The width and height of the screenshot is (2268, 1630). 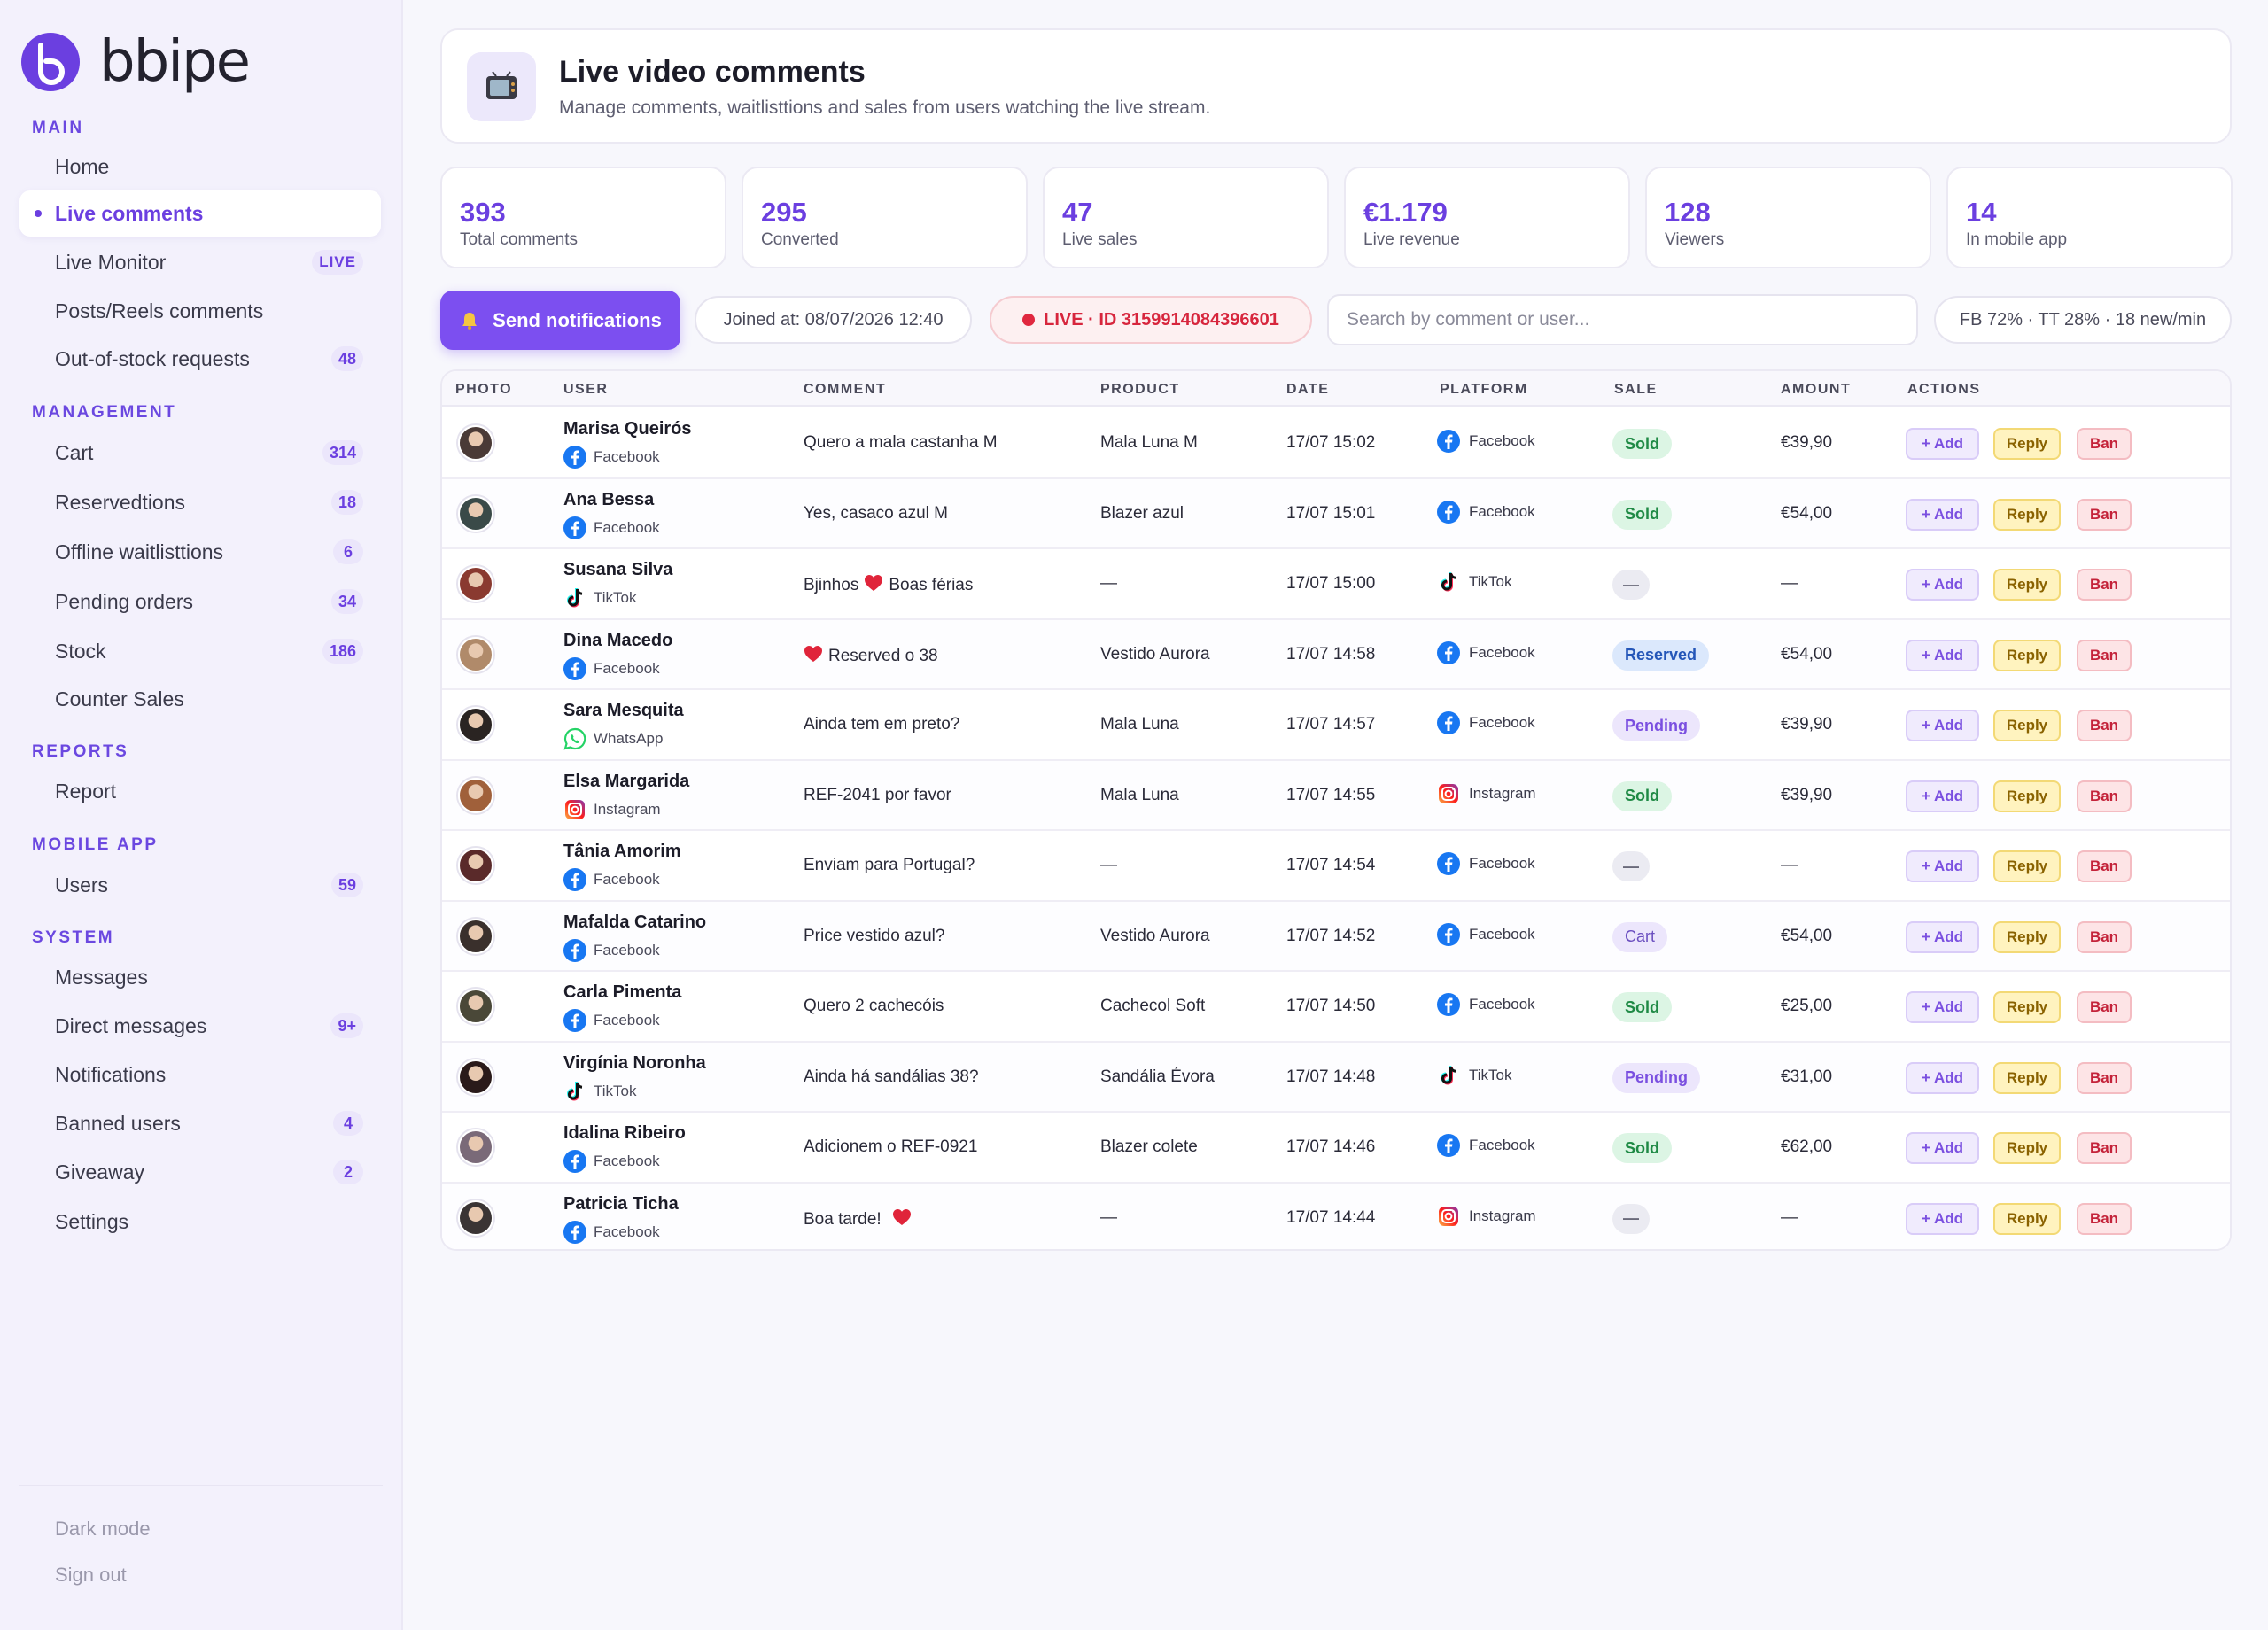 I want to click on nav-item-notifications: Notifications, so click(x=200, y=1075).